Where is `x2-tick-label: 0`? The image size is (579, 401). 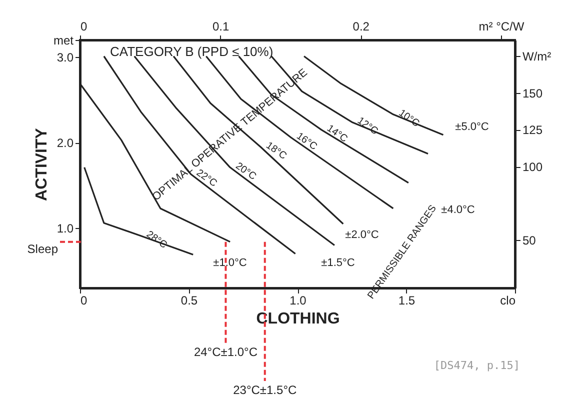
x2-tick-label: 0 is located at coordinates (84, 27).